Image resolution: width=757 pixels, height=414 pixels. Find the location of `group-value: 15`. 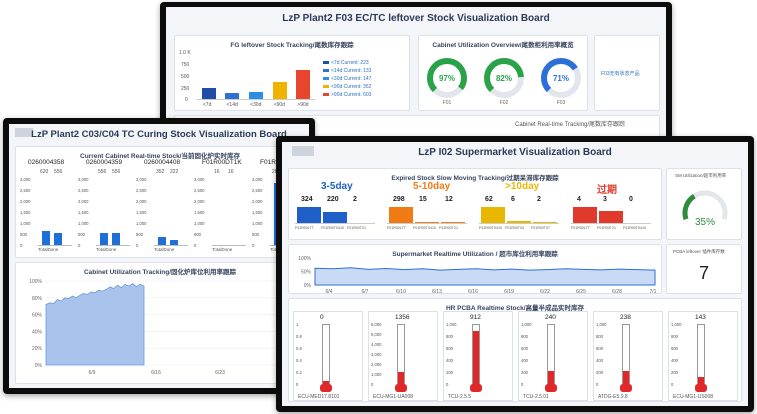

group-value: 15 is located at coordinates (423, 199).